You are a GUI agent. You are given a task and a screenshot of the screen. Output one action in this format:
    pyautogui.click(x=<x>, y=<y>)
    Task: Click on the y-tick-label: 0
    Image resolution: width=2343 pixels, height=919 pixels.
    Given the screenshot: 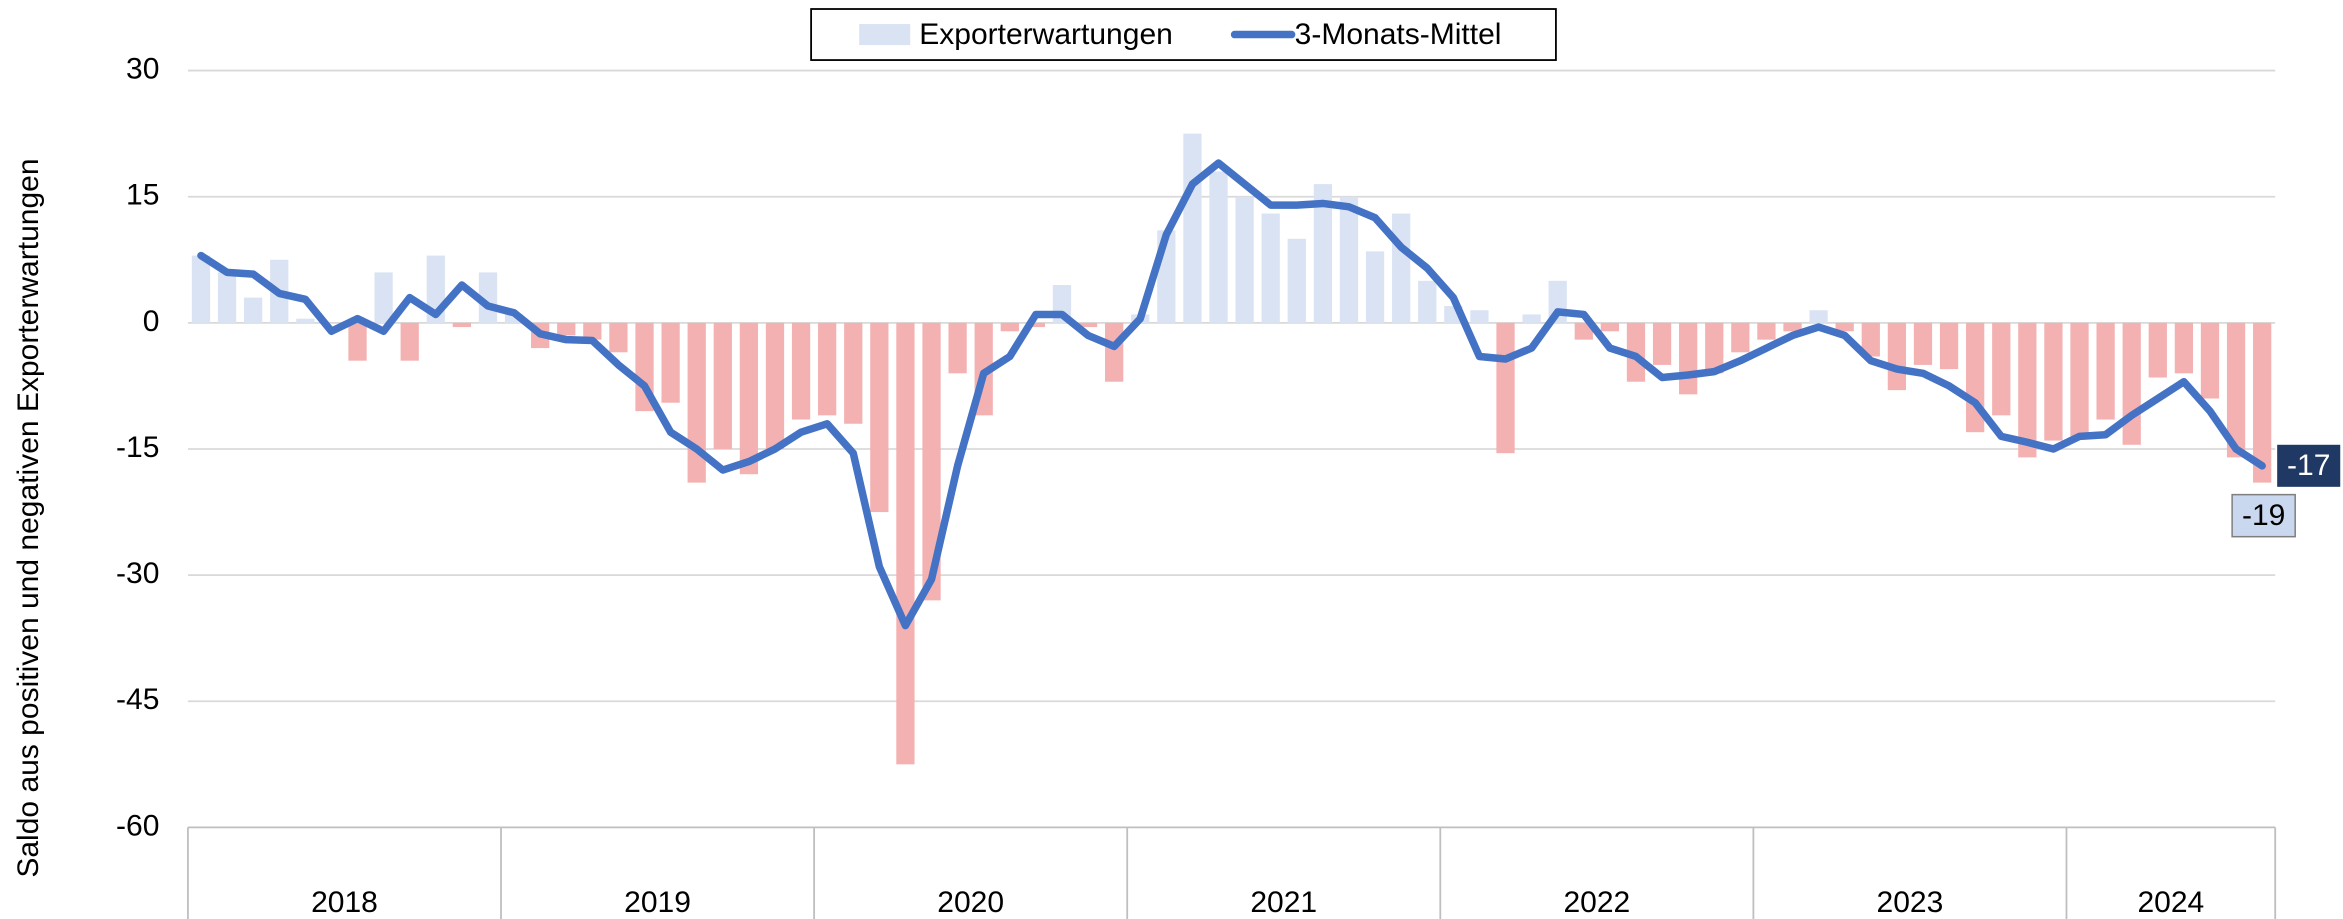 What is the action you would take?
    pyautogui.click(x=151, y=321)
    